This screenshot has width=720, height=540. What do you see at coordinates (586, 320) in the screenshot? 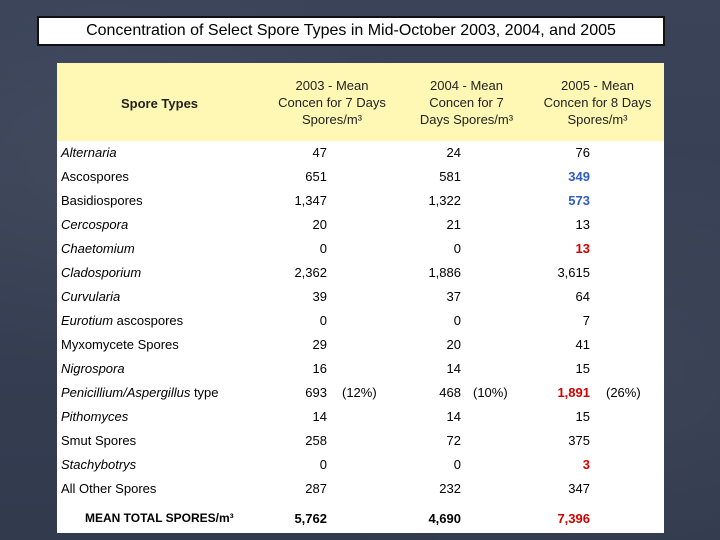
I see `value-2005: 7` at bounding box center [586, 320].